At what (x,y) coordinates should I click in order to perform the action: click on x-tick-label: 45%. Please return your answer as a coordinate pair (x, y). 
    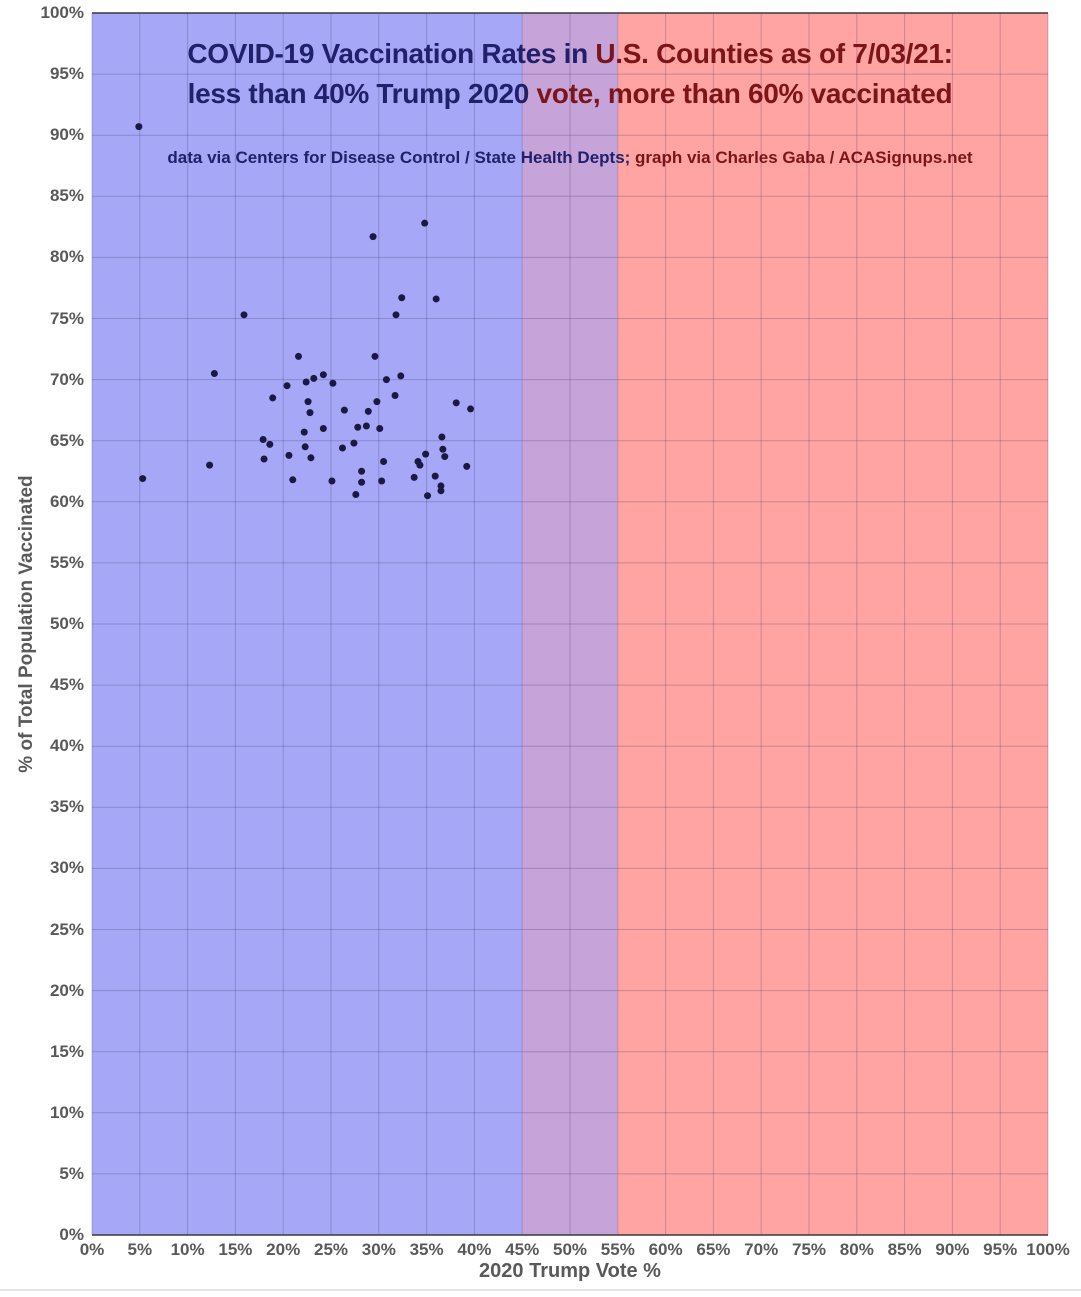
    Looking at the image, I should click on (522, 1249).